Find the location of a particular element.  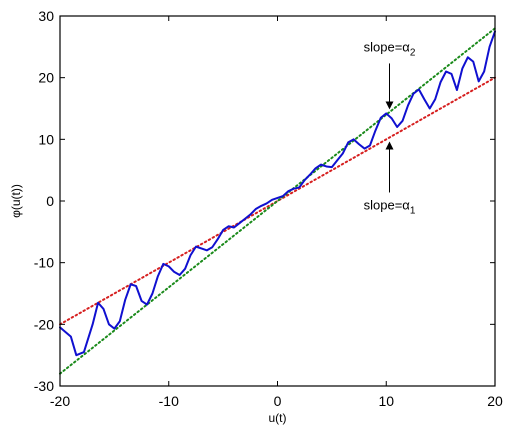

x-axis-label: u(t) is located at coordinates (278, 418).